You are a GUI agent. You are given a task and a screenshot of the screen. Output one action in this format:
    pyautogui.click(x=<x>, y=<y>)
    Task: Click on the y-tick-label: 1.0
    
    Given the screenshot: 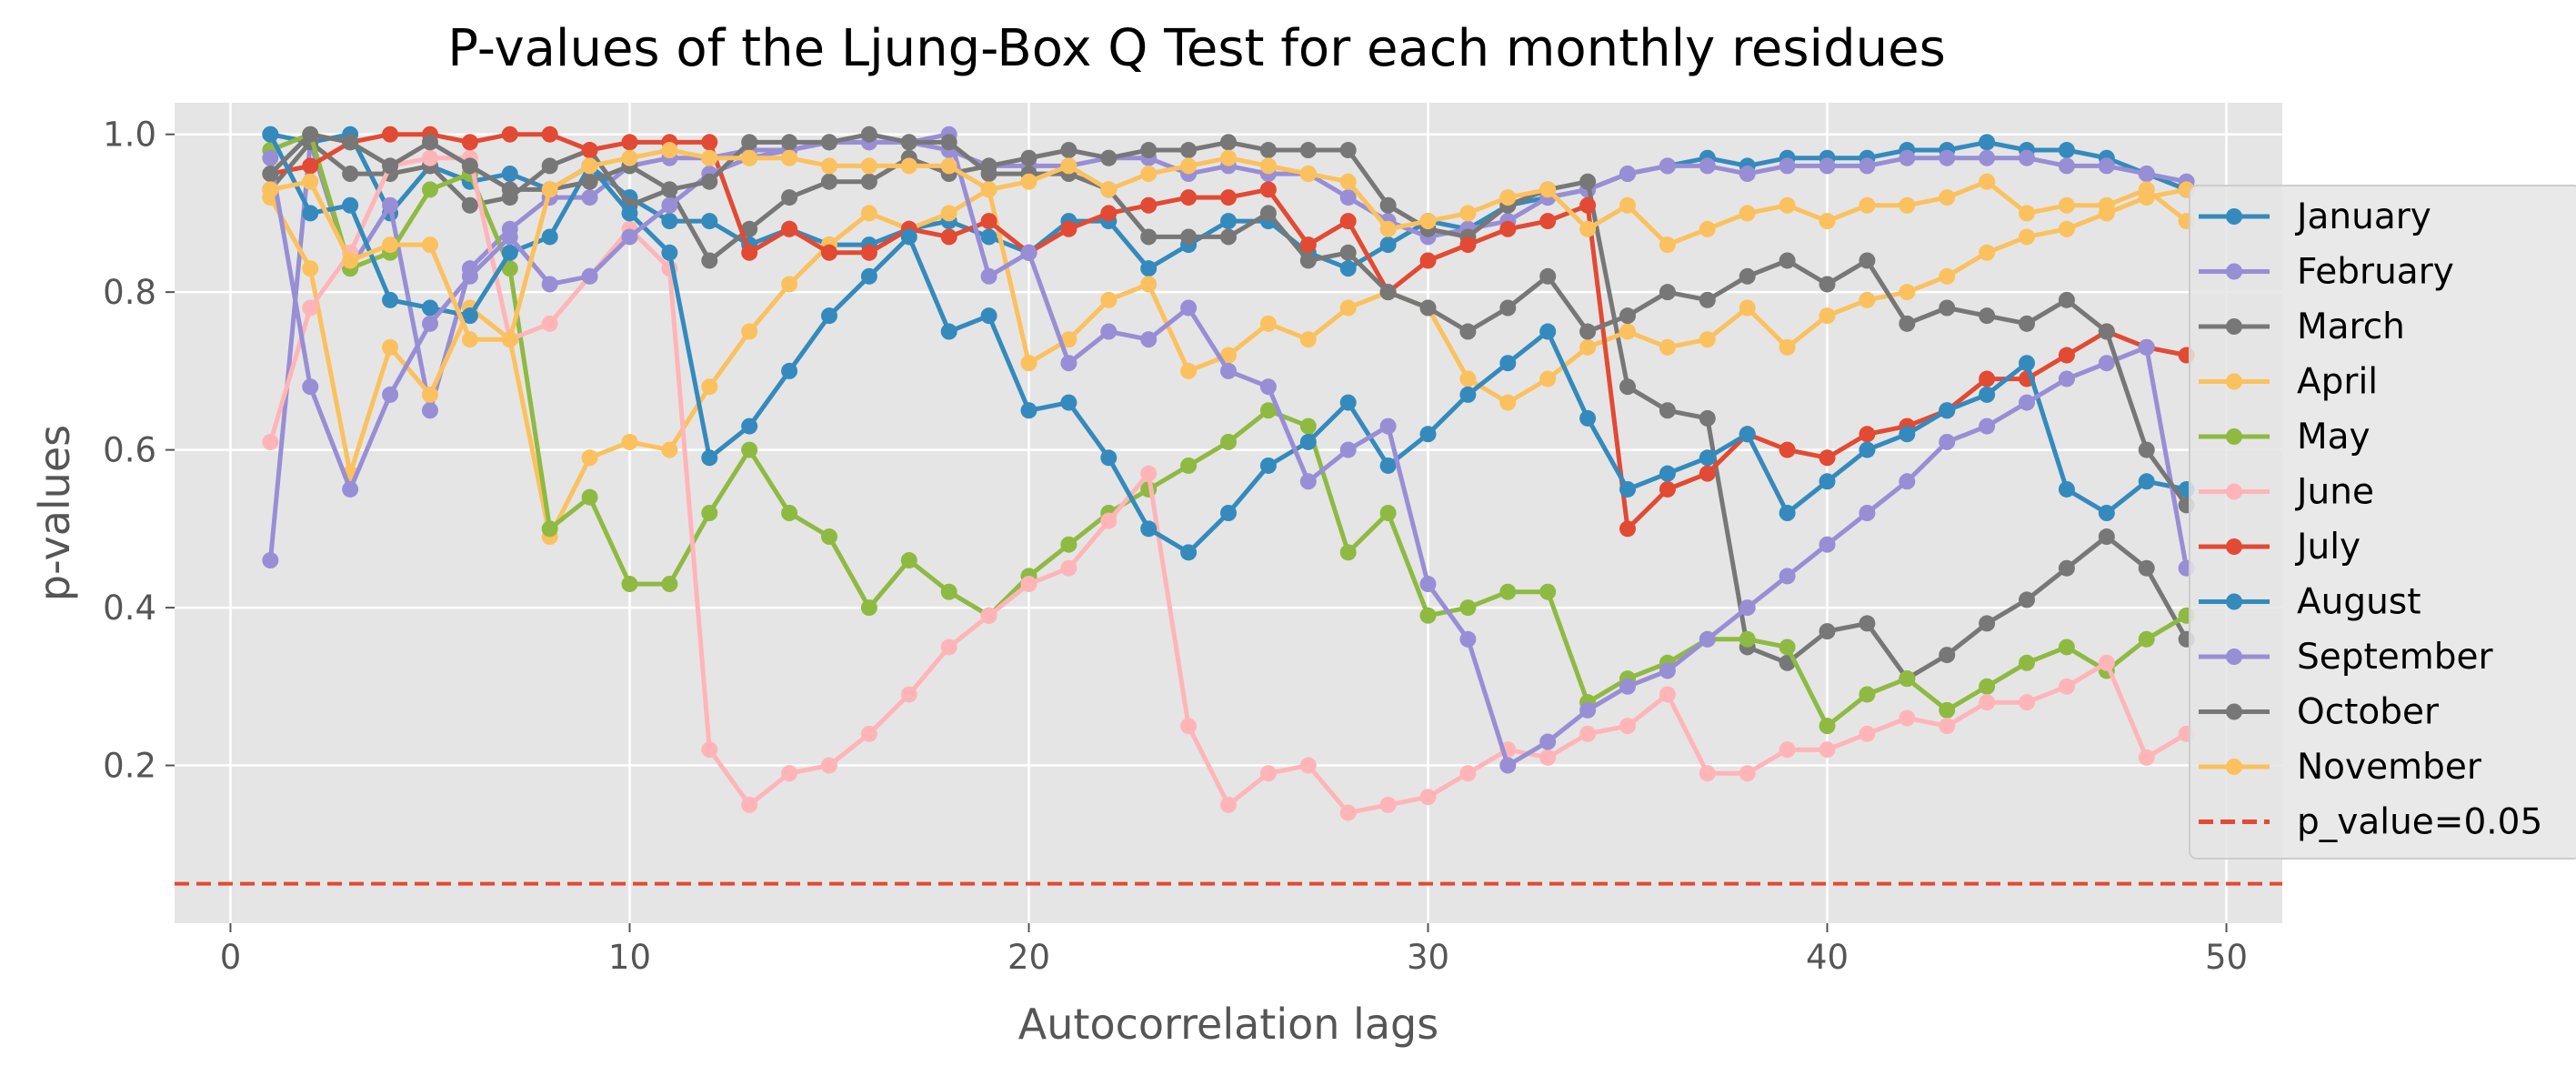 What is the action you would take?
    pyautogui.click(x=129, y=135)
    